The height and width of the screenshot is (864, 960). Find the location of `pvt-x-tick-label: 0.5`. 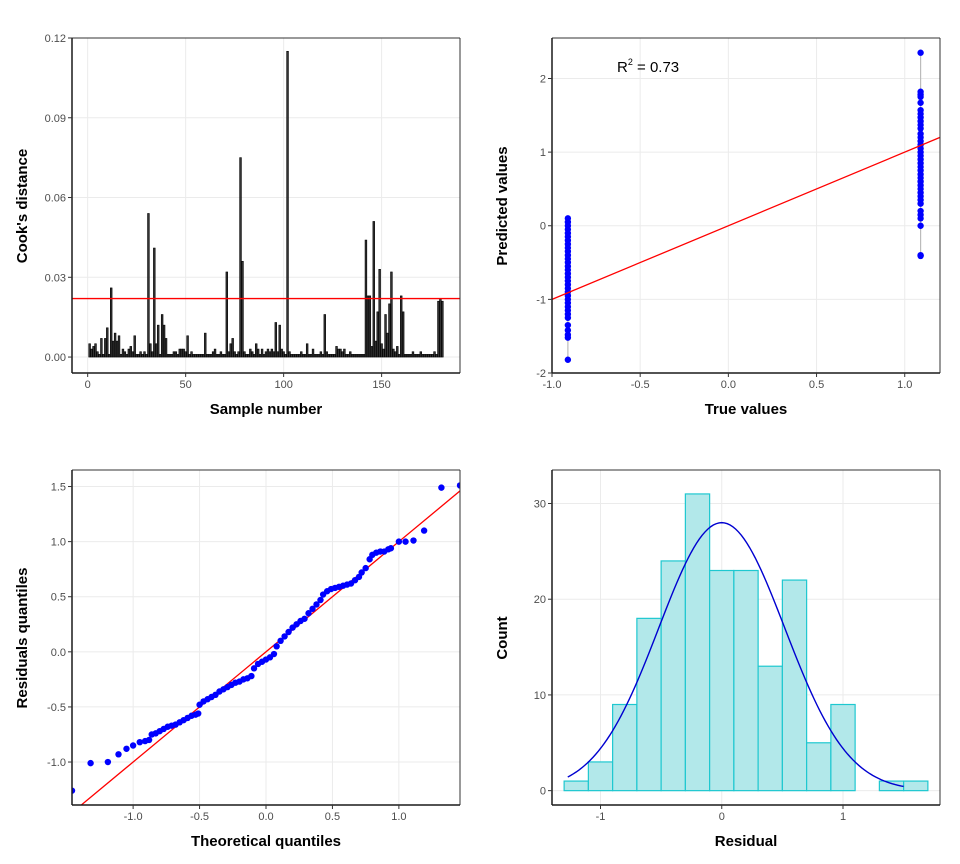

pvt-x-tick-label: 0.5 is located at coordinates (816, 385).